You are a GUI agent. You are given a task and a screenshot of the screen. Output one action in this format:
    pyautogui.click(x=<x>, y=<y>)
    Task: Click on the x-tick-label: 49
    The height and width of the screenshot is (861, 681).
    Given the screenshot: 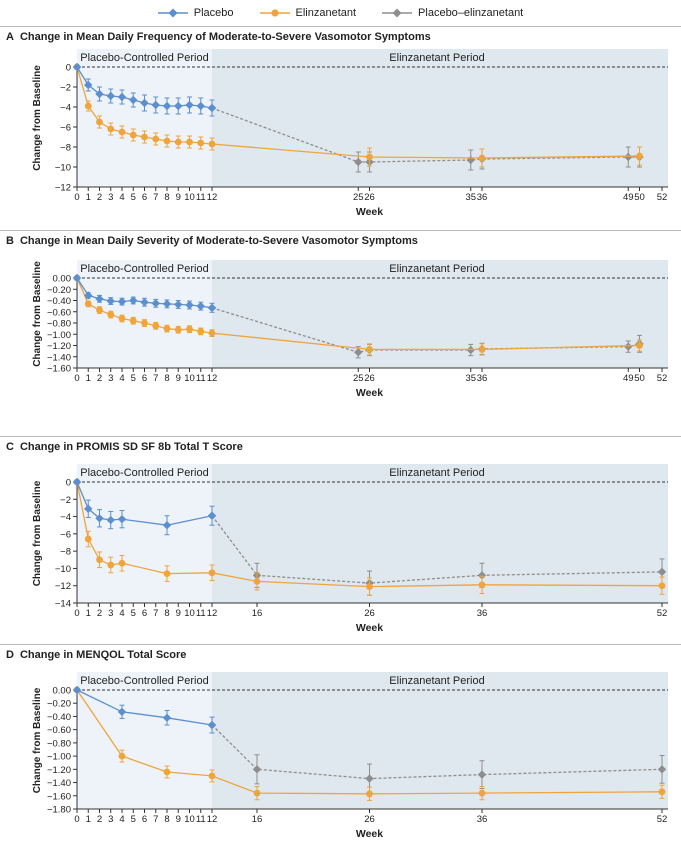 What is the action you would take?
    pyautogui.click(x=628, y=197)
    